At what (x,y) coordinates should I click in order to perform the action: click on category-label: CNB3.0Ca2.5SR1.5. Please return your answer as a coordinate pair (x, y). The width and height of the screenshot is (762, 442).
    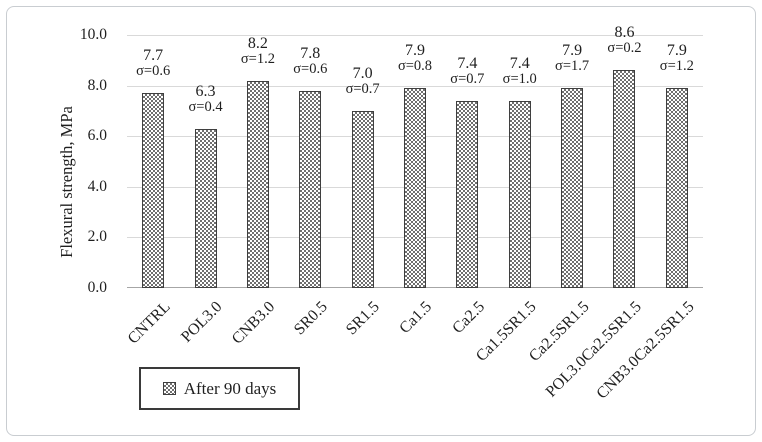
    Looking at the image, I should click on (645, 350).